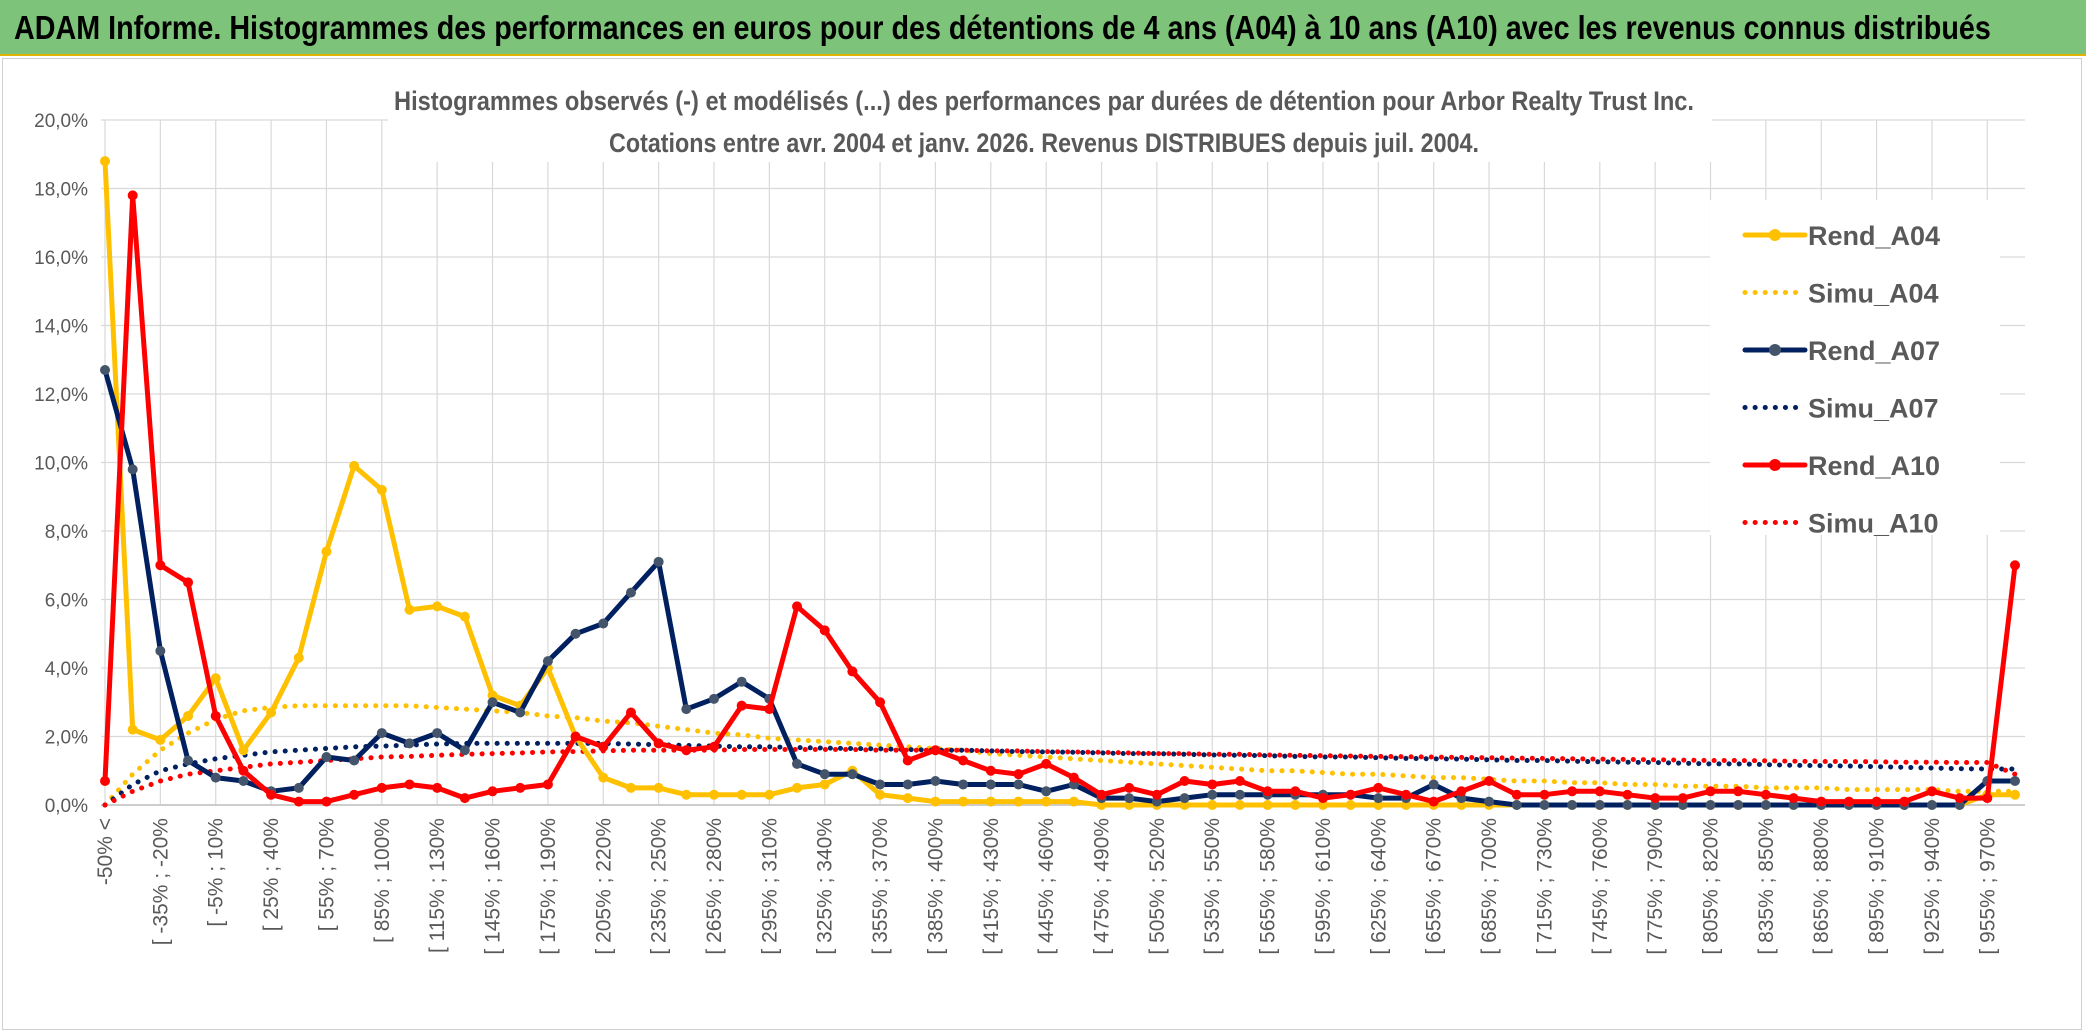  I want to click on legend-label-rend-a10: Rend_A10, so click(1874, 466).